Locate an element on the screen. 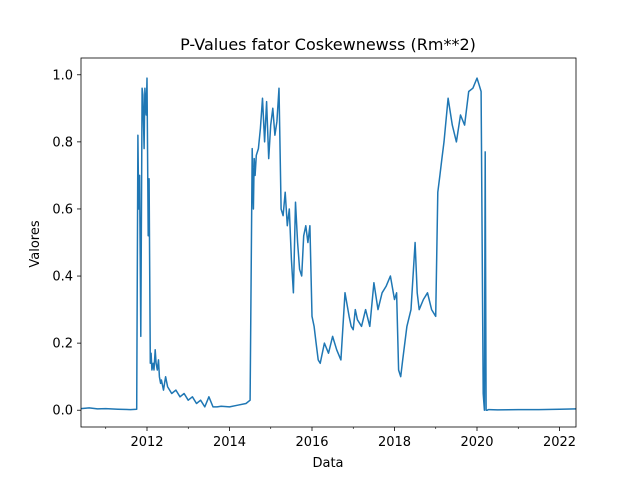 This screenshot has height=480, width=640. y-tick-label: 1.0 is located at coordinates (62, 75).